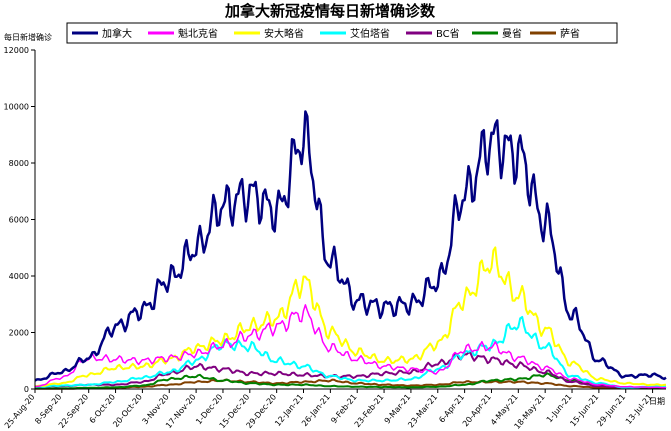 The height and width of the screenshot is (431, 671). What do you see at coordinates (316, 411) in the screenshot?
I see `x-tick-label: 26-Jan-21` at bounding box center [316, 411].